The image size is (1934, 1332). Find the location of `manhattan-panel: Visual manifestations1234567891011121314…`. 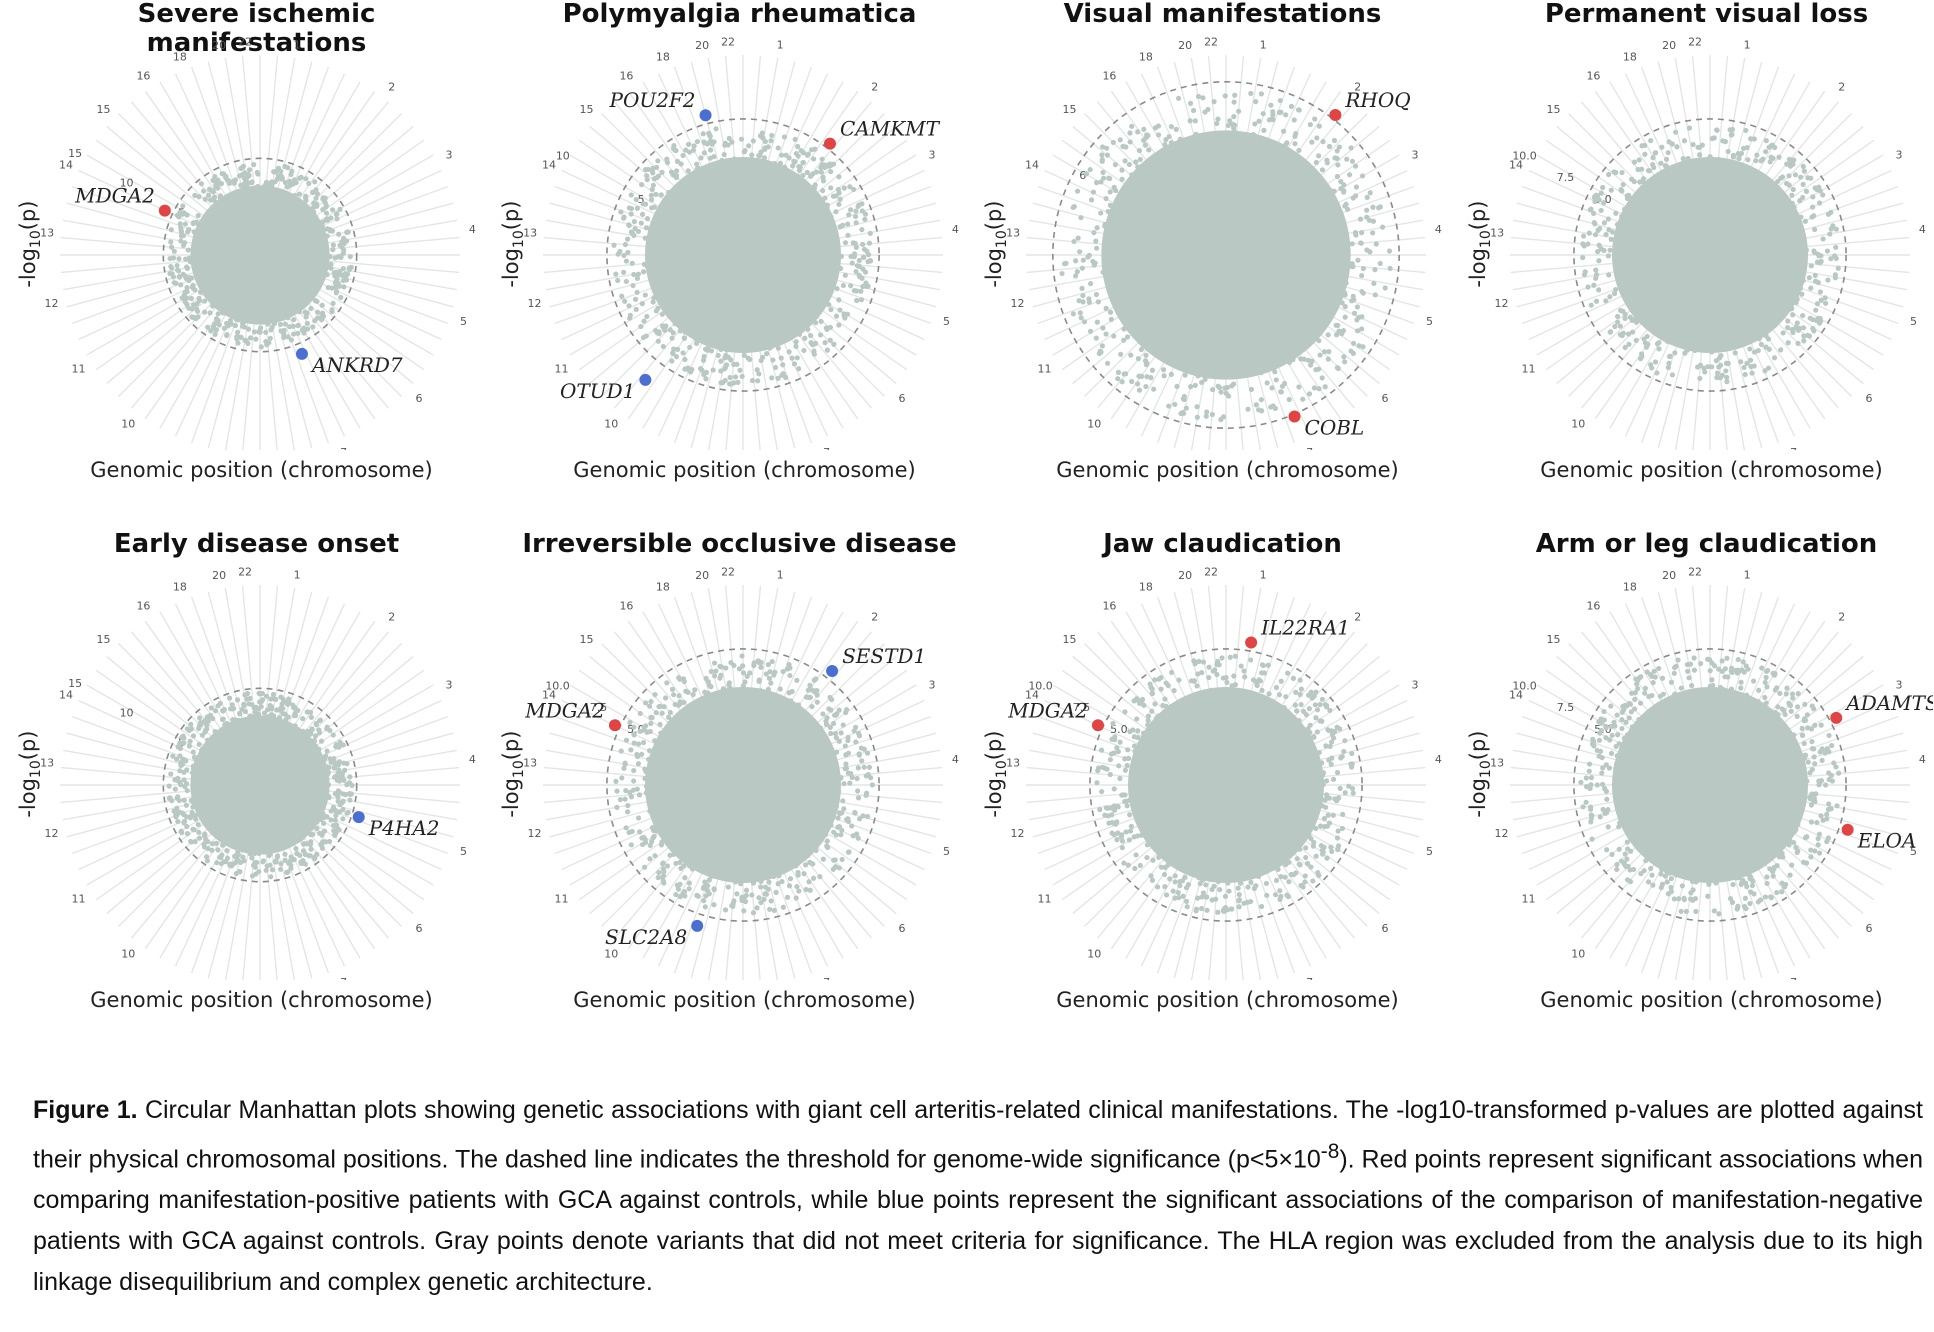

manhattan-panel: Visual manifestations1234567891011121314… is located at coordinates (1207, 260).